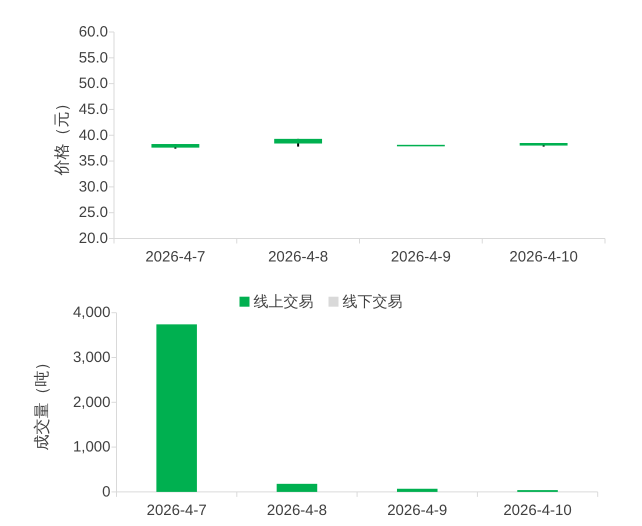 The image size is (642, 526). I want to click on y-tick-label: 30.0, so click(93, 187).